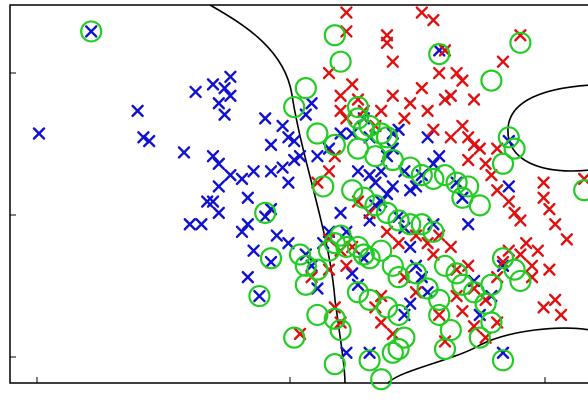 The height and width of the screenshot is (416, 588). Describe the element at coordinates (13, 215) in the screenshot. I see `y-ticks` at that location.